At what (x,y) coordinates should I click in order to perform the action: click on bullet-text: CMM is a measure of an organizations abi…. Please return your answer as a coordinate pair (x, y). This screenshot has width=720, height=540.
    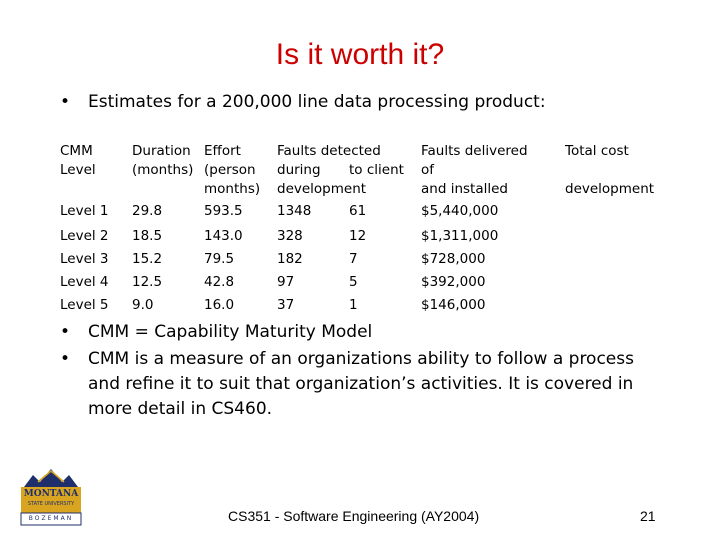
    Looking at the image, I should click on (361, 384).